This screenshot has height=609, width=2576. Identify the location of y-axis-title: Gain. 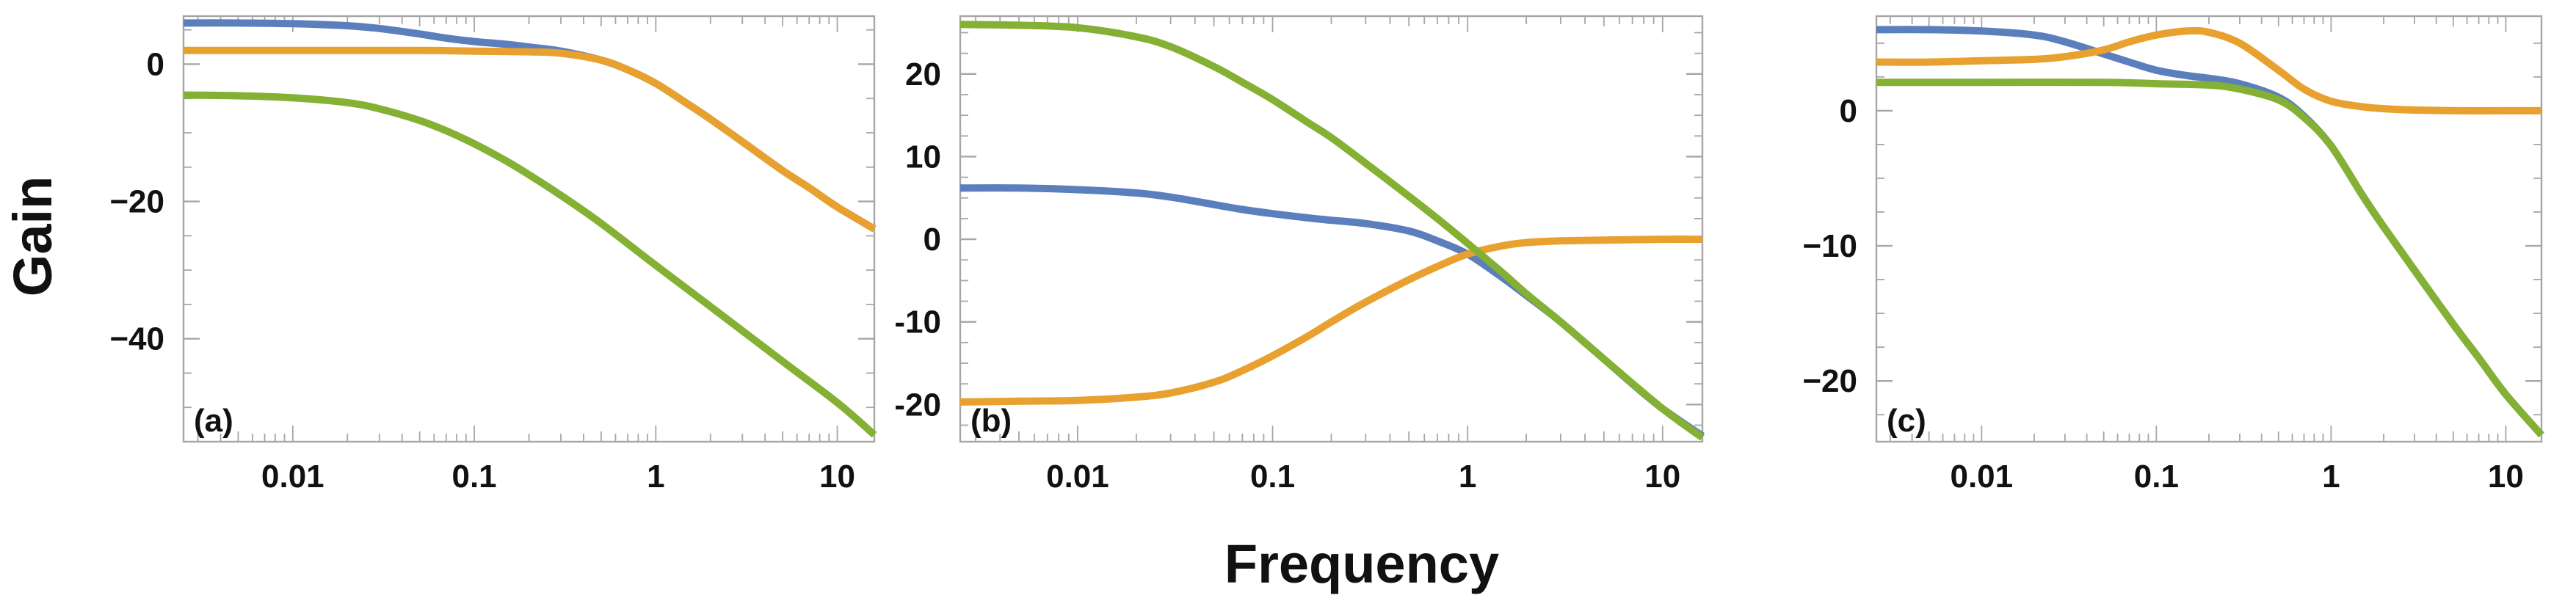
(32, 236).